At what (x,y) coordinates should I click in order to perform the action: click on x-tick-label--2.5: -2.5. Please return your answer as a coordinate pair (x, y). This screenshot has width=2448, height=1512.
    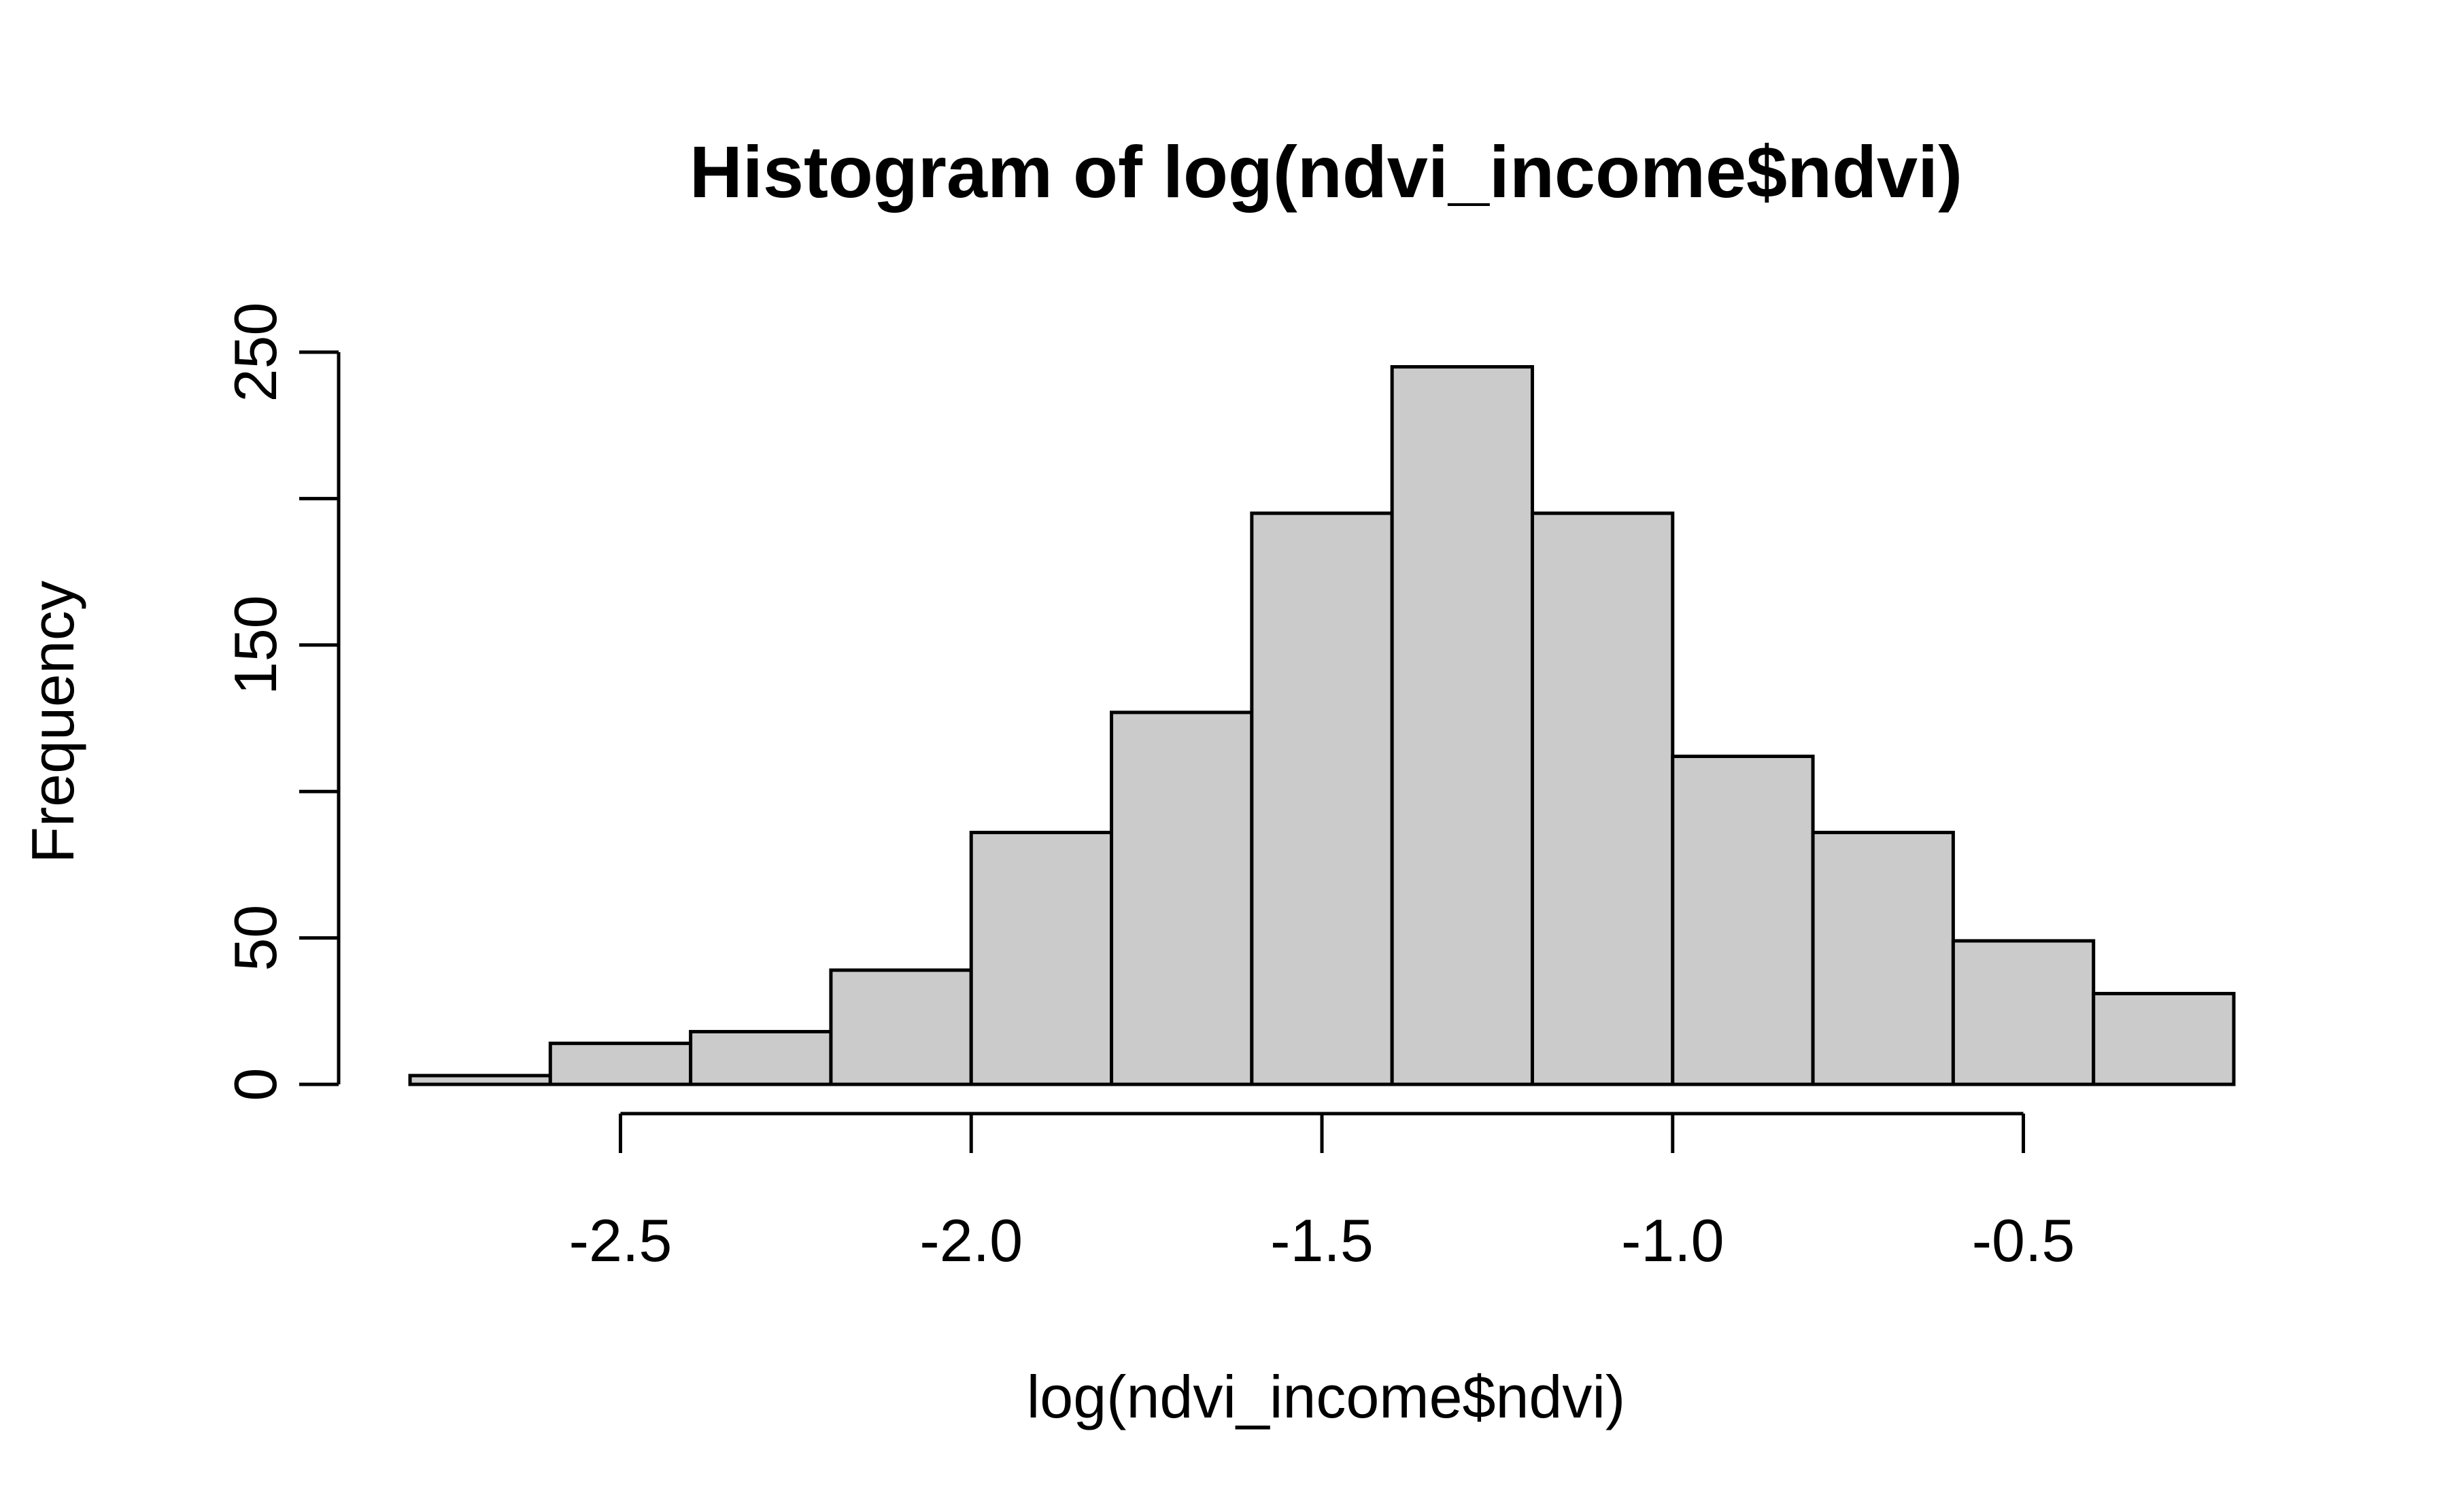
    Looking at the image, I should click on (621, 1240).